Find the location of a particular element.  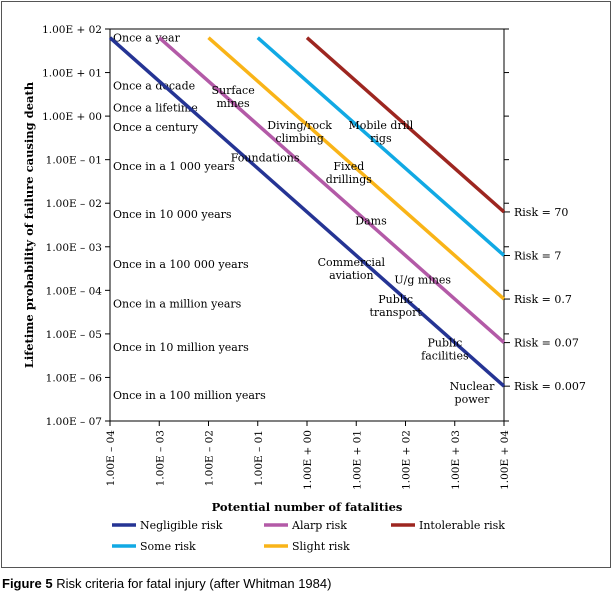

x-tick-label: 1.00E – 01 is located at coordinates (259, 458).